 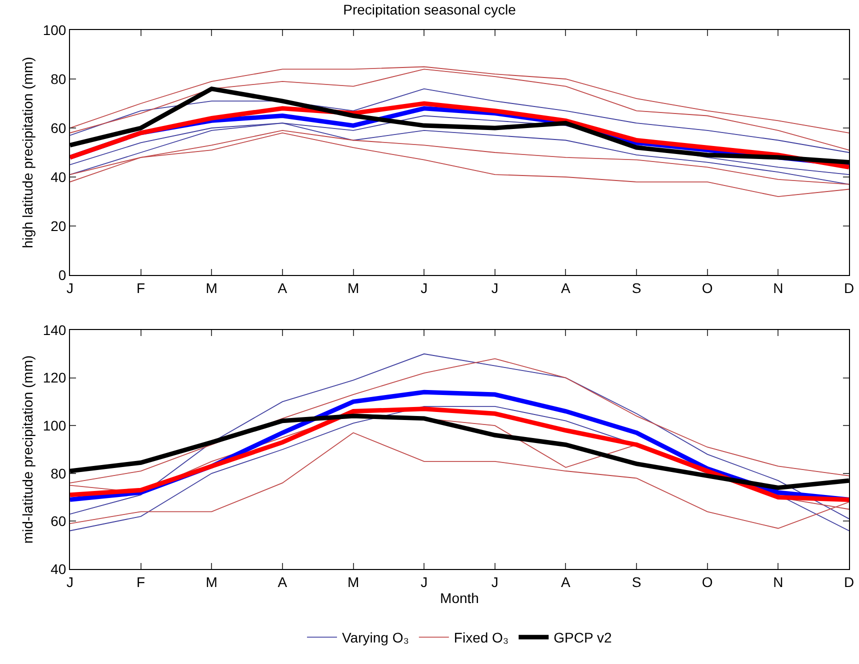 What do you see at coordinates (27, 449) in the screenshot?
I see `y-axis-title: mid-latitude precipitation (mm)` at bounding box center [27, 449].